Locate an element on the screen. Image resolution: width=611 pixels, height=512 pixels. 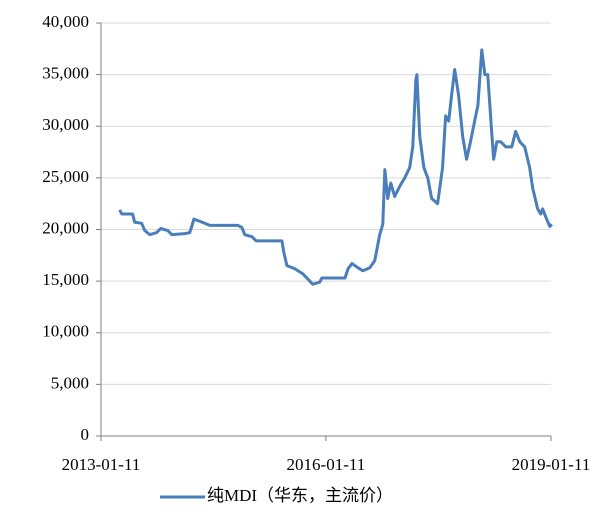
y-tick-label: 10,000 is located at coordinates (65, 331).